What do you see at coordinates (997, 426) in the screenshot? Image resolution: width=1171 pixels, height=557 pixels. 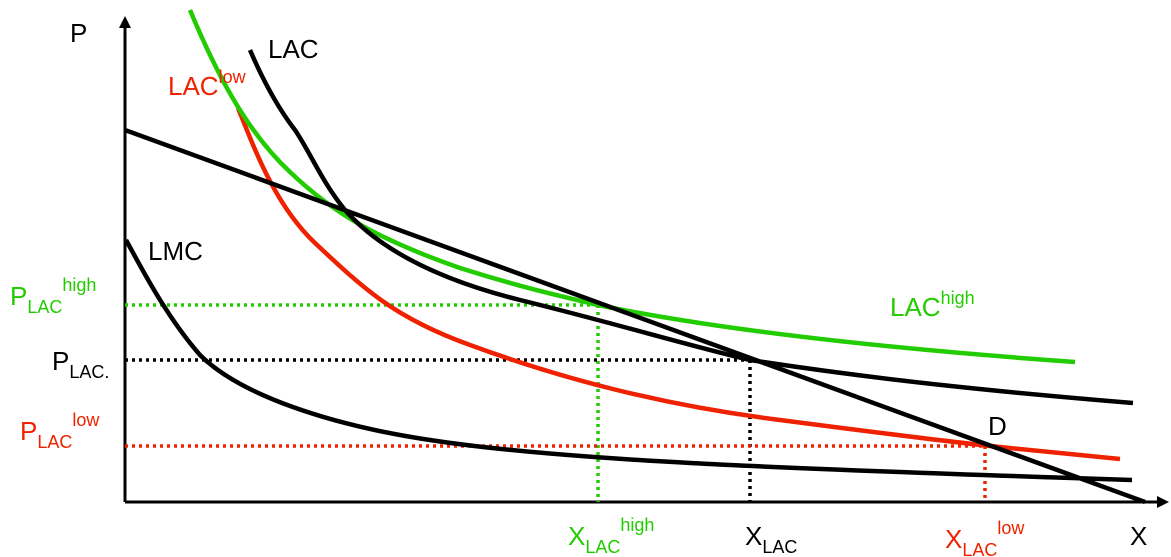 I see `demand-label: D` at bounding box center [997, 426].